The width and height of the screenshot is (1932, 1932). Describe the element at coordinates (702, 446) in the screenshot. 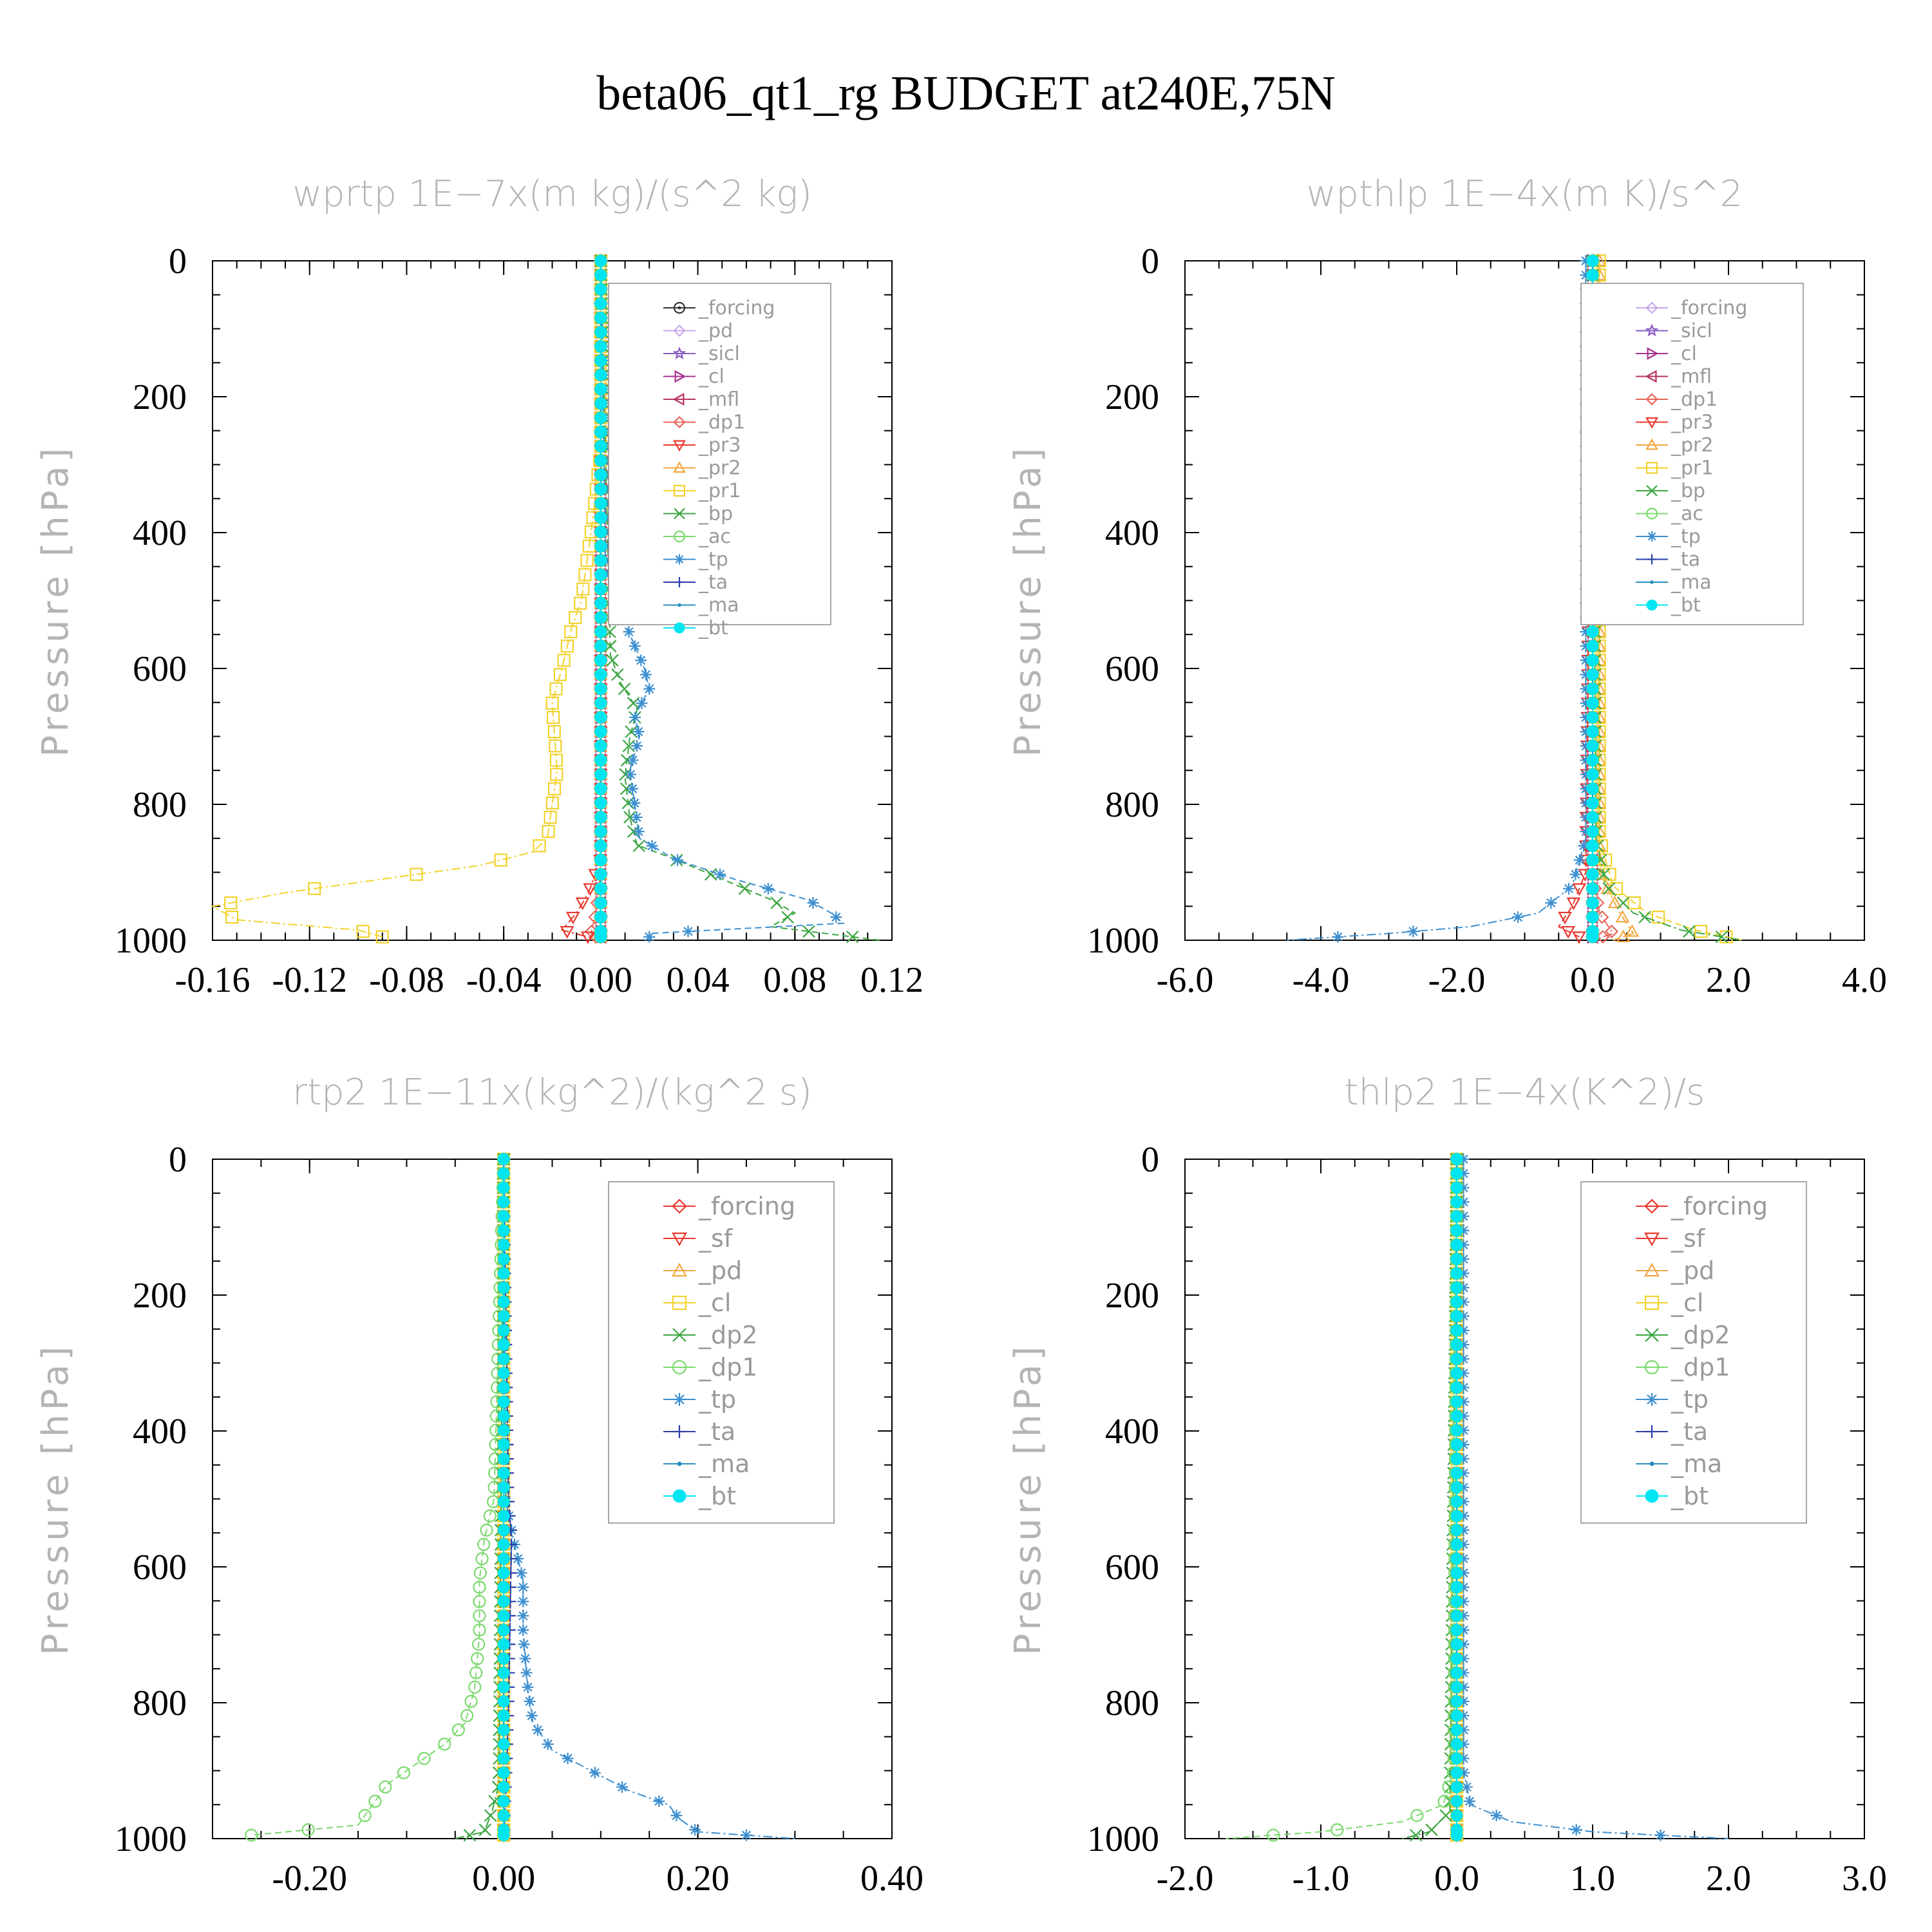

I see `legend-item: _pr3` at that location.